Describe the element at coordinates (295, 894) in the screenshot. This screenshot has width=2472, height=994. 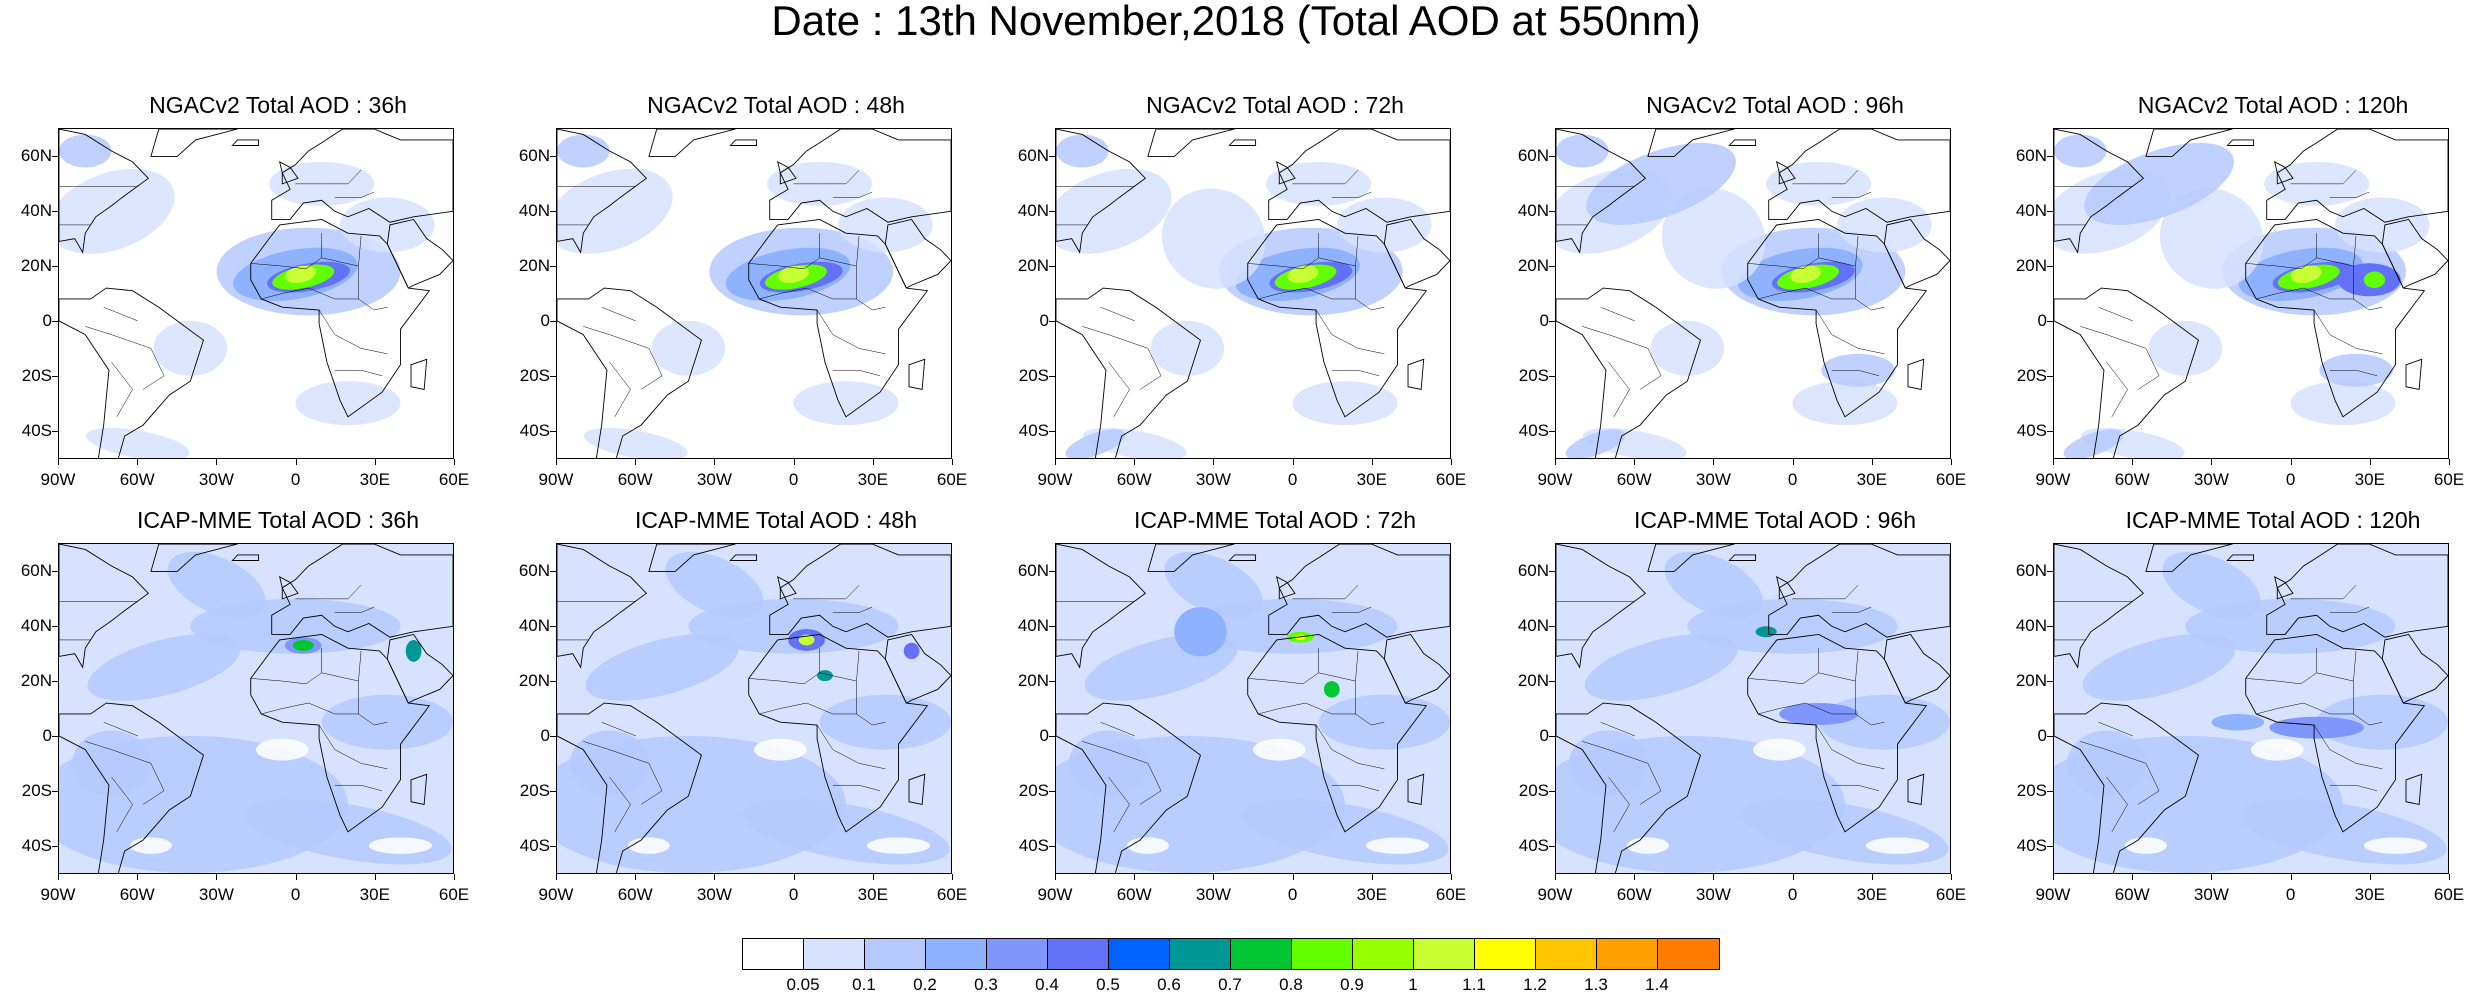
I see `longitude-label: 0` at that location.